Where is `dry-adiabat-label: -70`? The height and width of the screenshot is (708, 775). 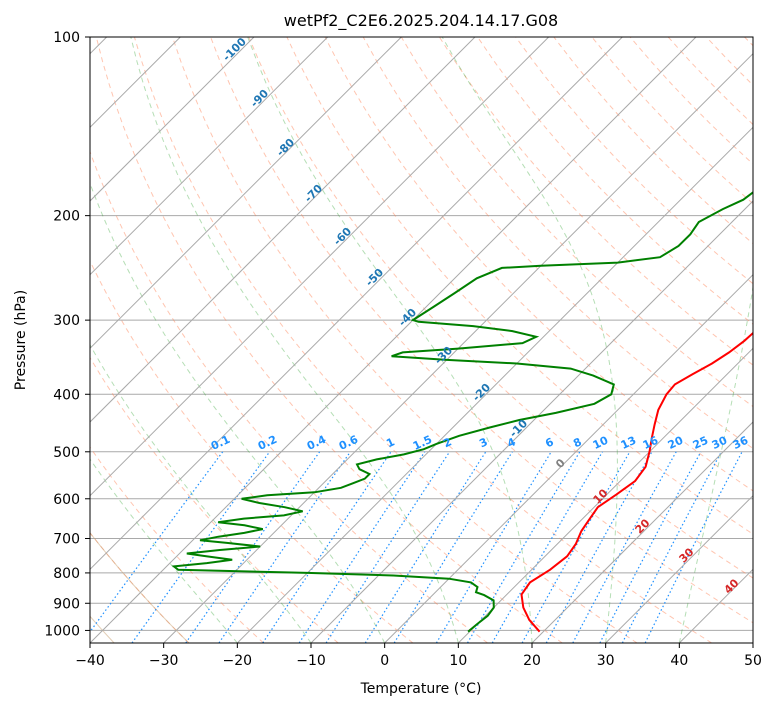 dry-adiabat-label: -70 is located at coordinates (313, 193).